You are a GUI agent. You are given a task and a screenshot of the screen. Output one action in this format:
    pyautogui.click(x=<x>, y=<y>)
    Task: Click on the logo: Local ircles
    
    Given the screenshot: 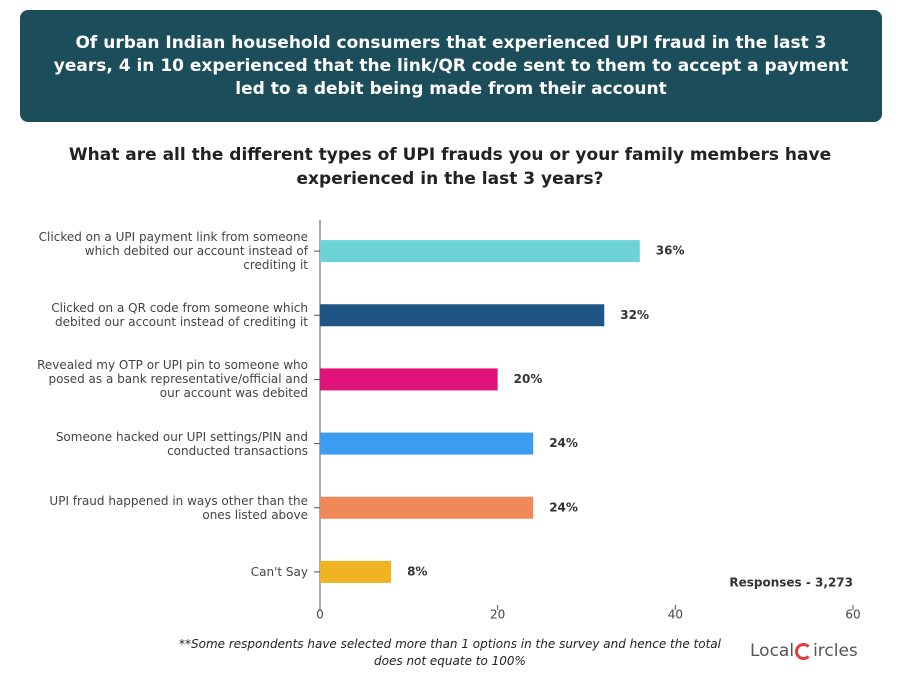 What is the action you would take?
    pyautogui.click(x=804, y=651)
    